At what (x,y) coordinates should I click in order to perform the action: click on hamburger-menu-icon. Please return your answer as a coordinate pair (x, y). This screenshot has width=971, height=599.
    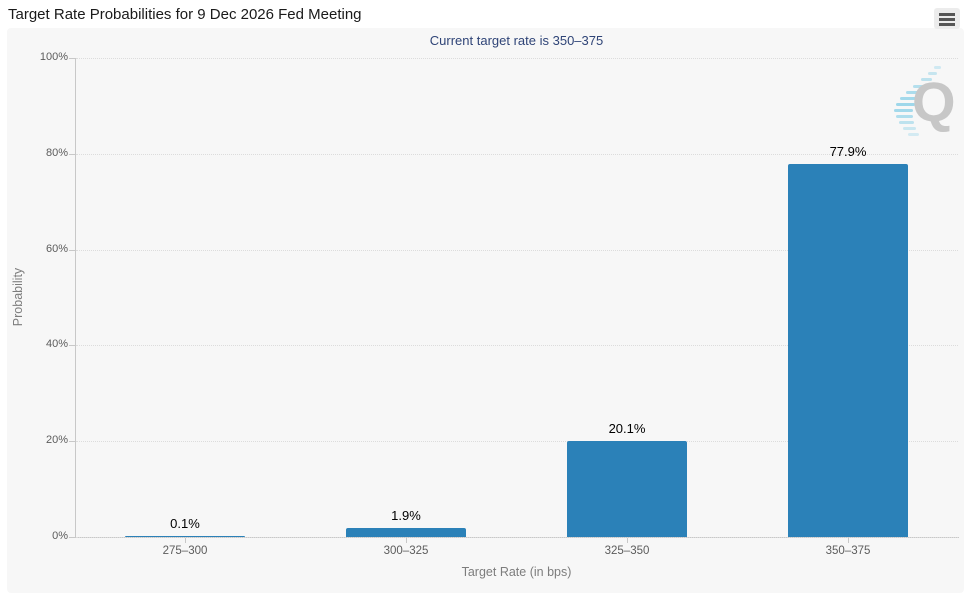
    Looking at the image, I should click on (947, 19).